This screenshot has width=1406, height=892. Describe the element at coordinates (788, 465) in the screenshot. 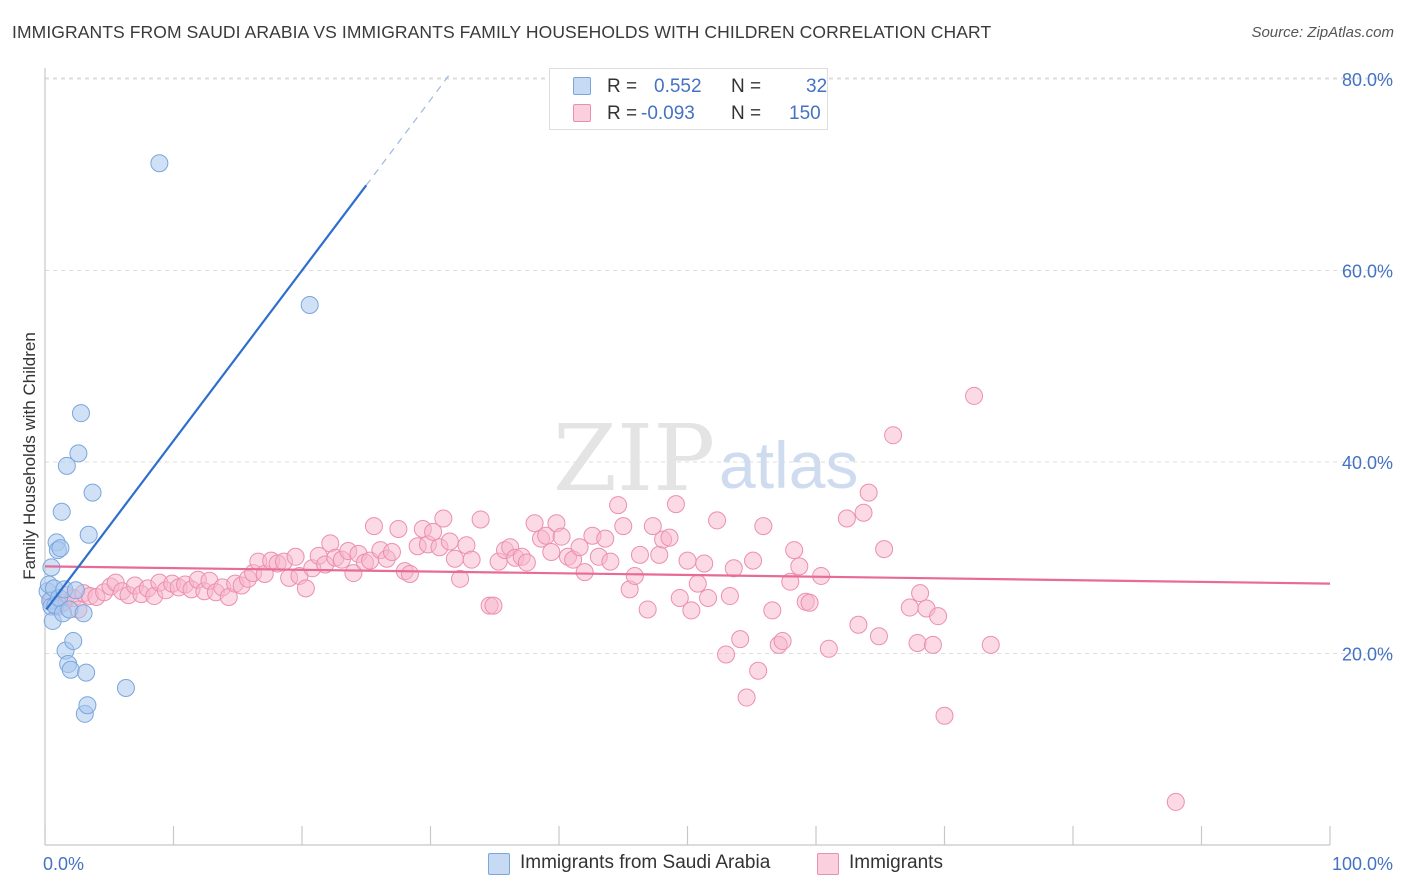

I see `watermark-atlas: atlas` at that location.